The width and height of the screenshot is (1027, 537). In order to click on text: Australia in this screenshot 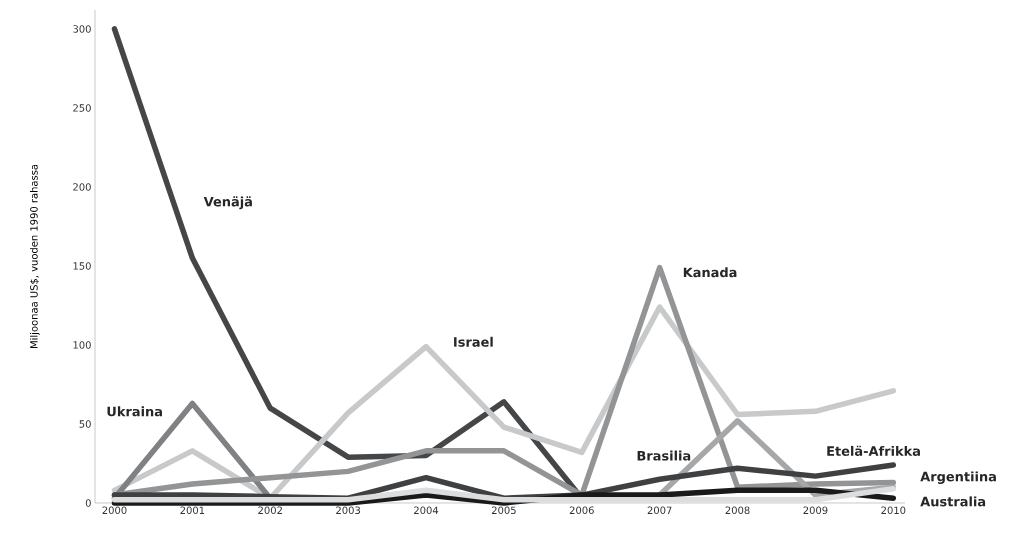, I will do `click(953, 501)`.